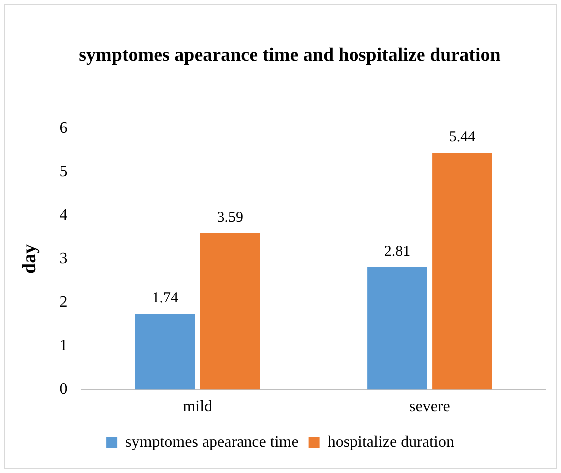 This screenshot has height=473, width=561. What do you see at coordinates (212, 443) in the screenshot?
I see `legend-label: symptomes apearance time` at bounding box center [212, 443].